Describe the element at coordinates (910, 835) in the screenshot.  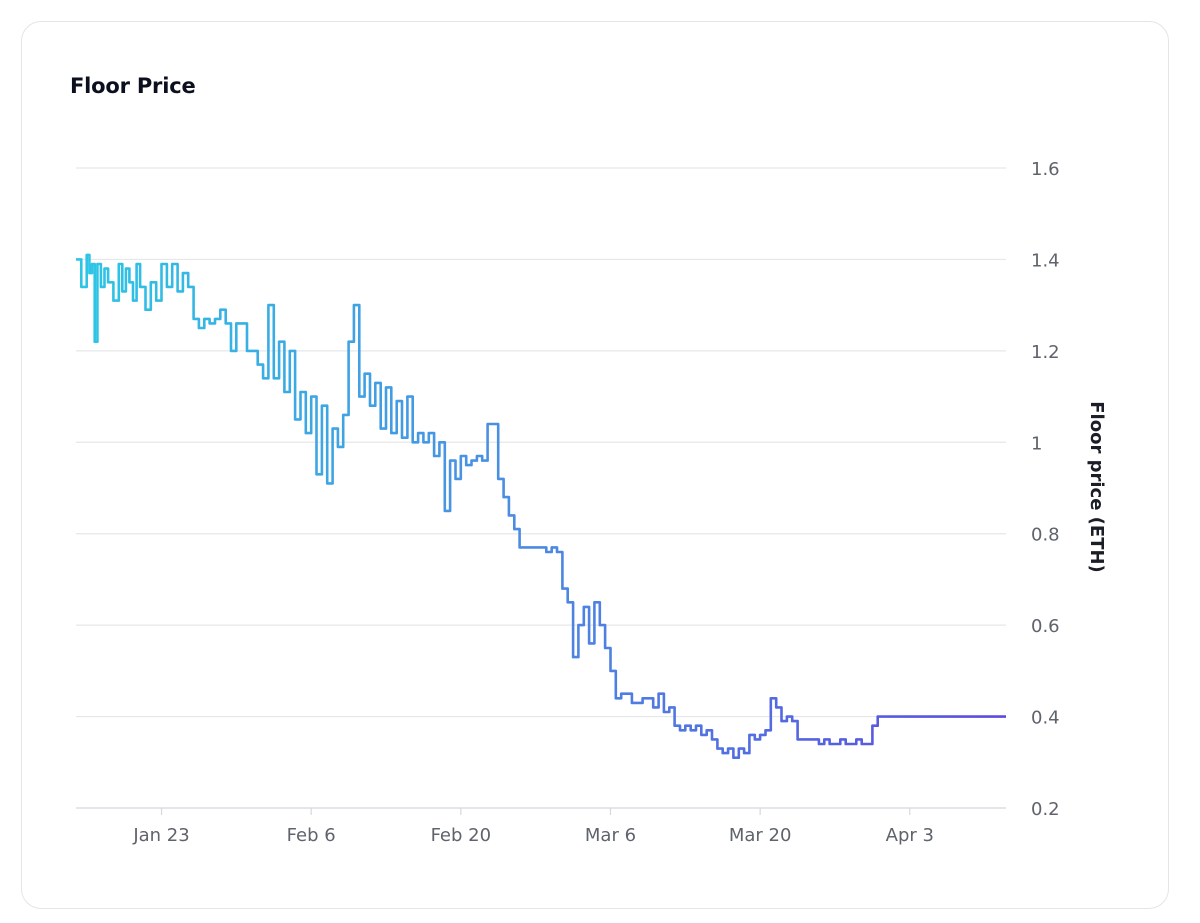
I see `x-tick-label: Apr 3` at that location.